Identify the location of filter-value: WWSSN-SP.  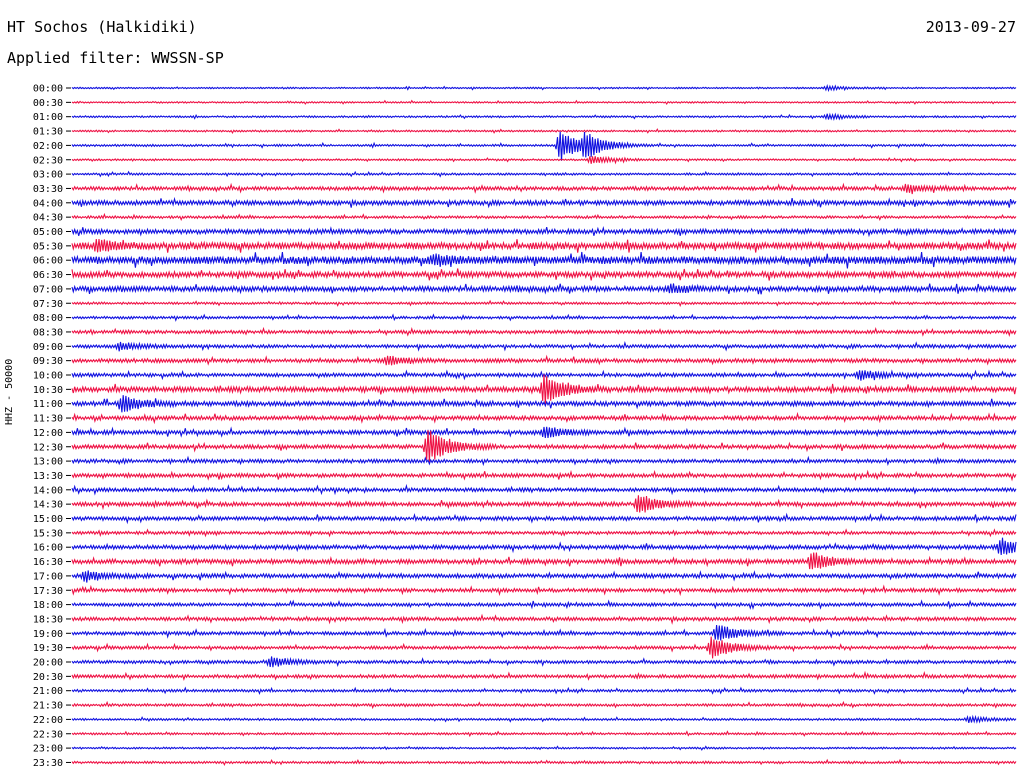
(187, 58).